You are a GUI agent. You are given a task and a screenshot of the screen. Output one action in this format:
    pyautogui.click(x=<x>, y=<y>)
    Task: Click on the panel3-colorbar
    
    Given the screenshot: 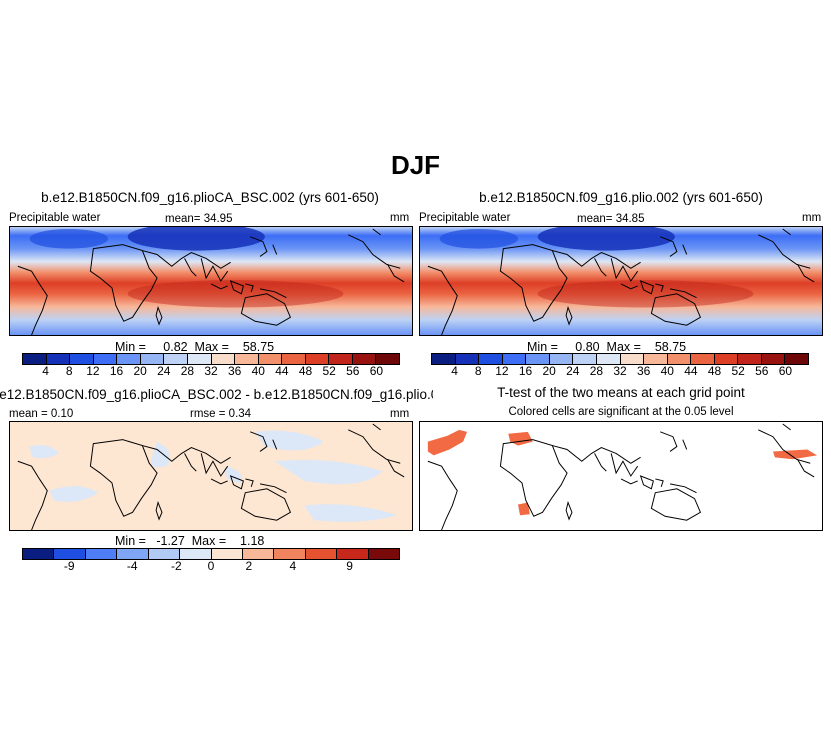 What is the action you would take?
    pyautogui.click(x=211, y=554)
    